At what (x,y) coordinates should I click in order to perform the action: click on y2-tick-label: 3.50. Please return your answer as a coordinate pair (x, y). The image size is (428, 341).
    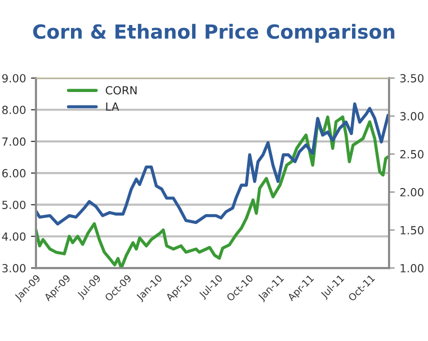
    Looking at the image, I should click on (412, 78).